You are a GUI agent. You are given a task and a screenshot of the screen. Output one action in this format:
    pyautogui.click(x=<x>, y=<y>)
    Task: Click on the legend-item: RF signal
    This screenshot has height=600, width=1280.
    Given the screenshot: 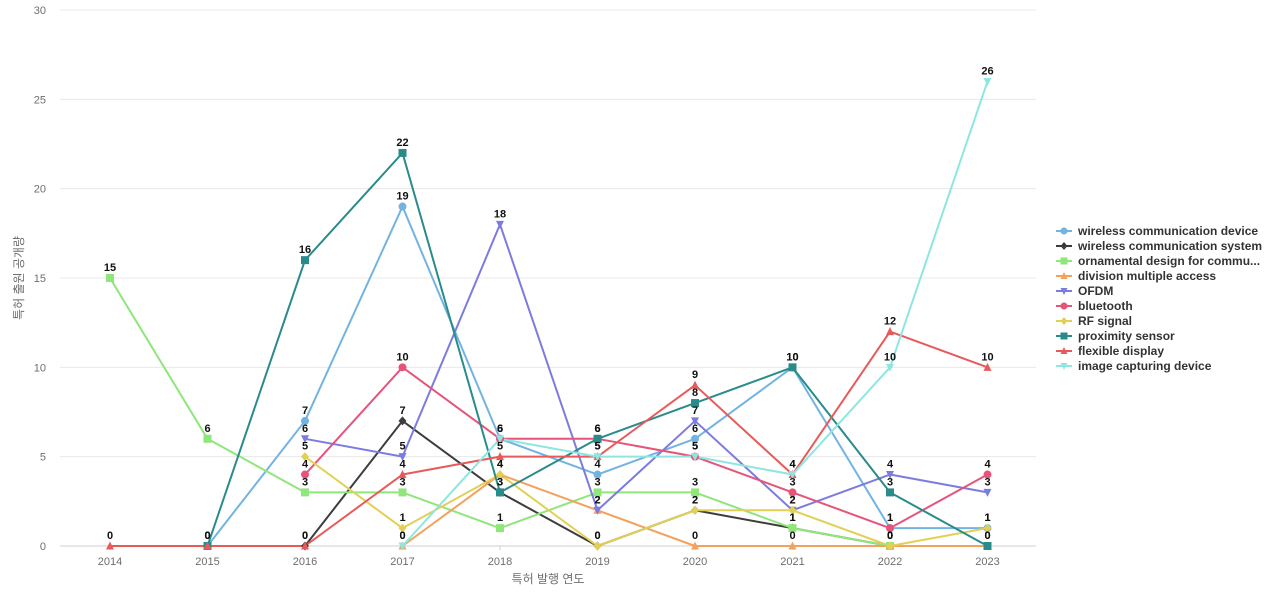 What is the action you would take?
    pyautogui.click(x=1166, y=320)
    